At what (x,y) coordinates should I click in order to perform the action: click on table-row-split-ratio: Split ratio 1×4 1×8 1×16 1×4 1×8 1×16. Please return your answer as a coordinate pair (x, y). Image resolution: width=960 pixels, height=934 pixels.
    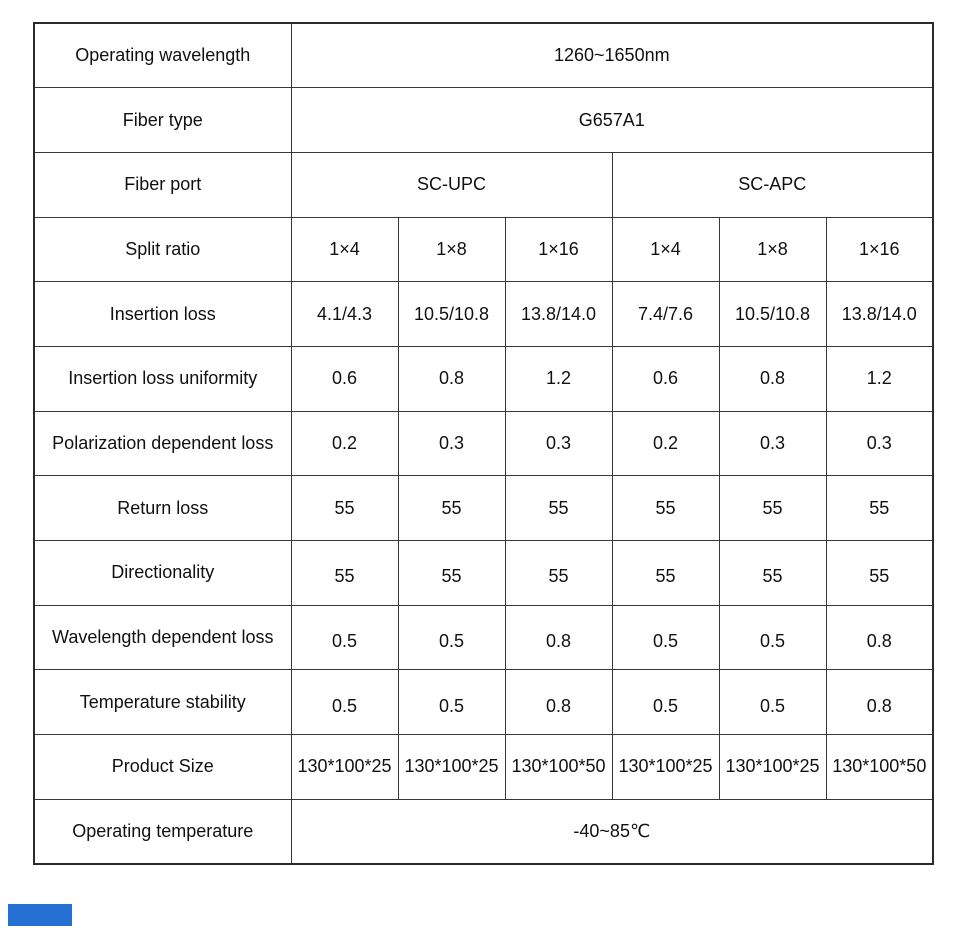
    Looking at the image, I should click on (483, 249).